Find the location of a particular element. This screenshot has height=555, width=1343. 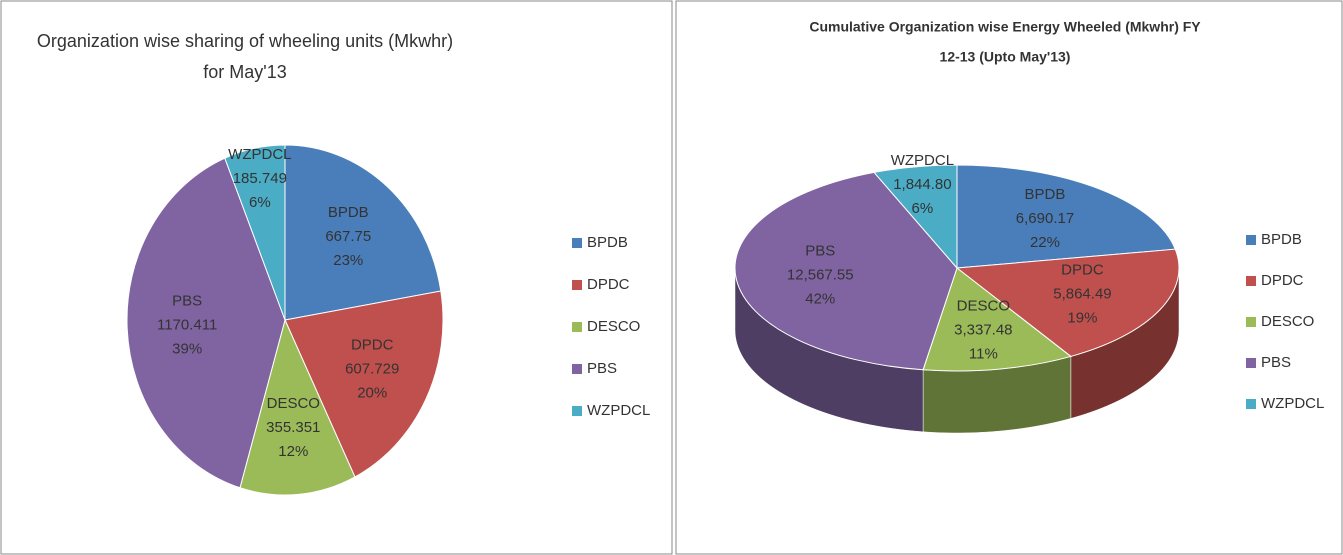

data-label: 5,864.49 is located at coordinates (1082, 293).